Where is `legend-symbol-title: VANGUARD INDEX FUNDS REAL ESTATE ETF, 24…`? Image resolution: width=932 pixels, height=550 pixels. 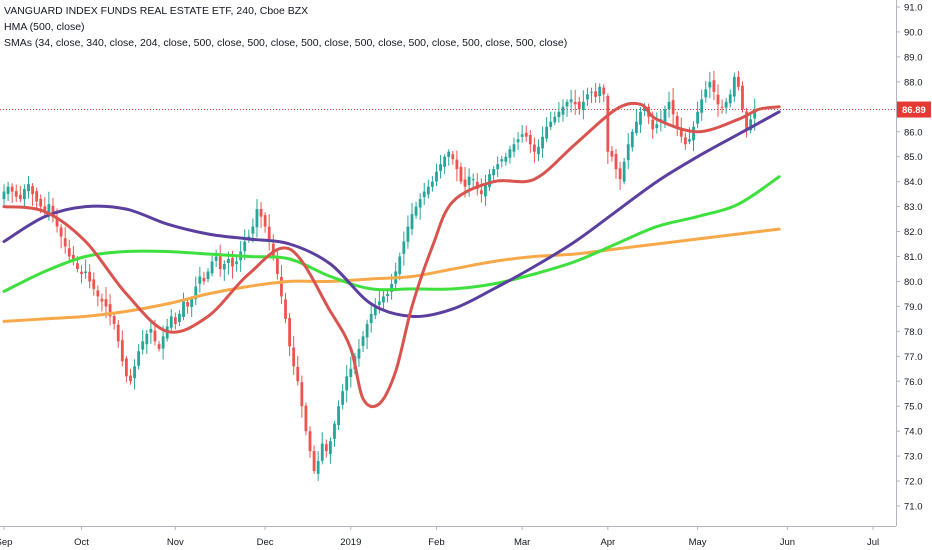
legend-symbol-title: VANGUARD INDEX FUNDS REAL ESTATE ETF, 24… is located at coordinates (156, 11).